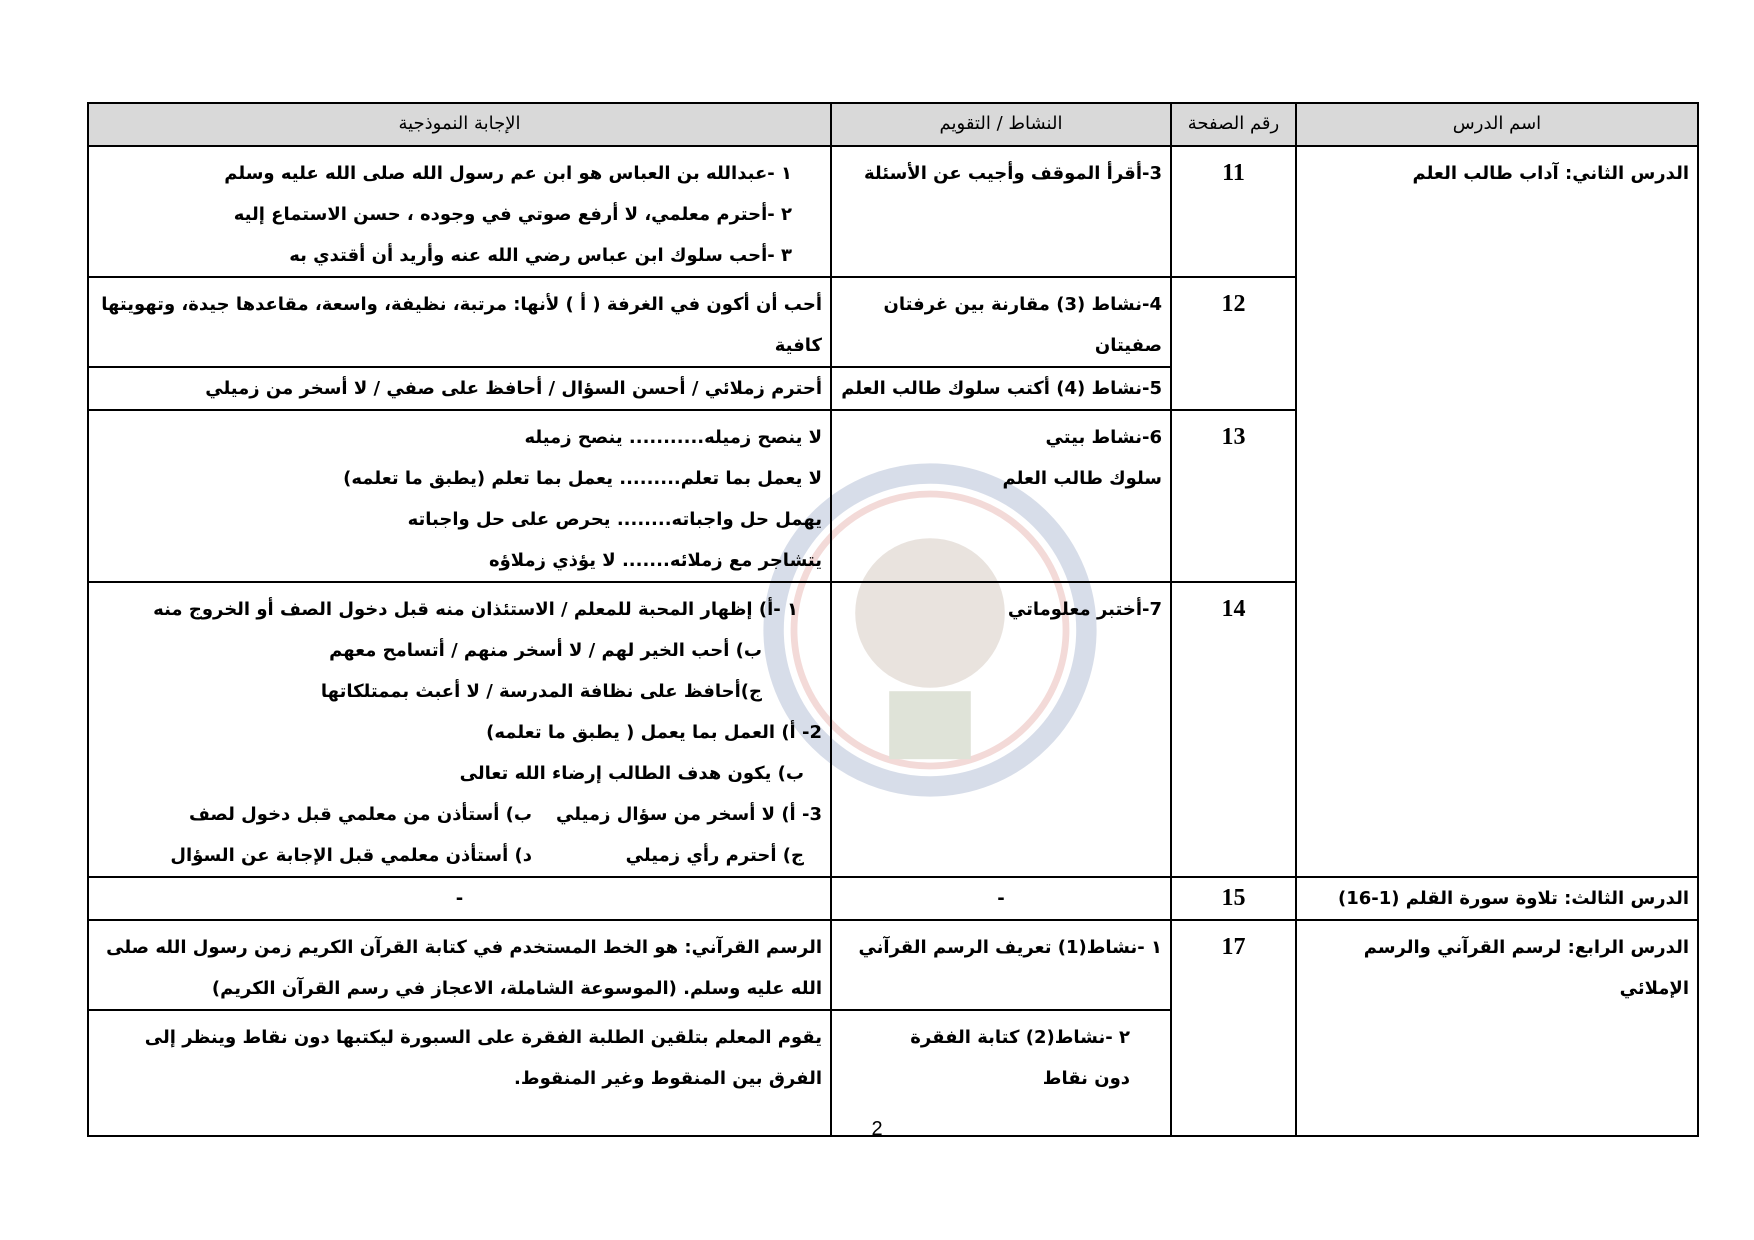 The height and width of the screenshot is (1240, 1754). Describe the element at coordinates (1001, 729) in the screenshot. I see `activity-cell: 7-أختبر معلوماتي` at that location.